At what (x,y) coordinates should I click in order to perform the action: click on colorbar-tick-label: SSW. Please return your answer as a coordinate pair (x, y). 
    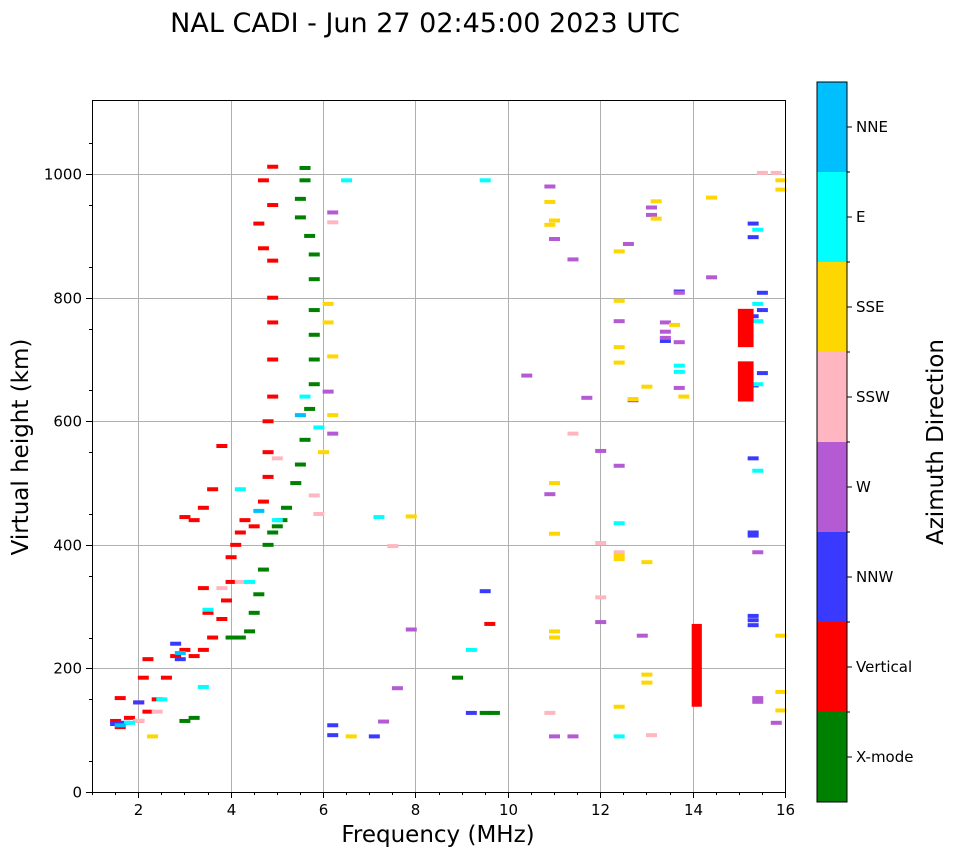
    Looking at the image, I should click on (873, 397).